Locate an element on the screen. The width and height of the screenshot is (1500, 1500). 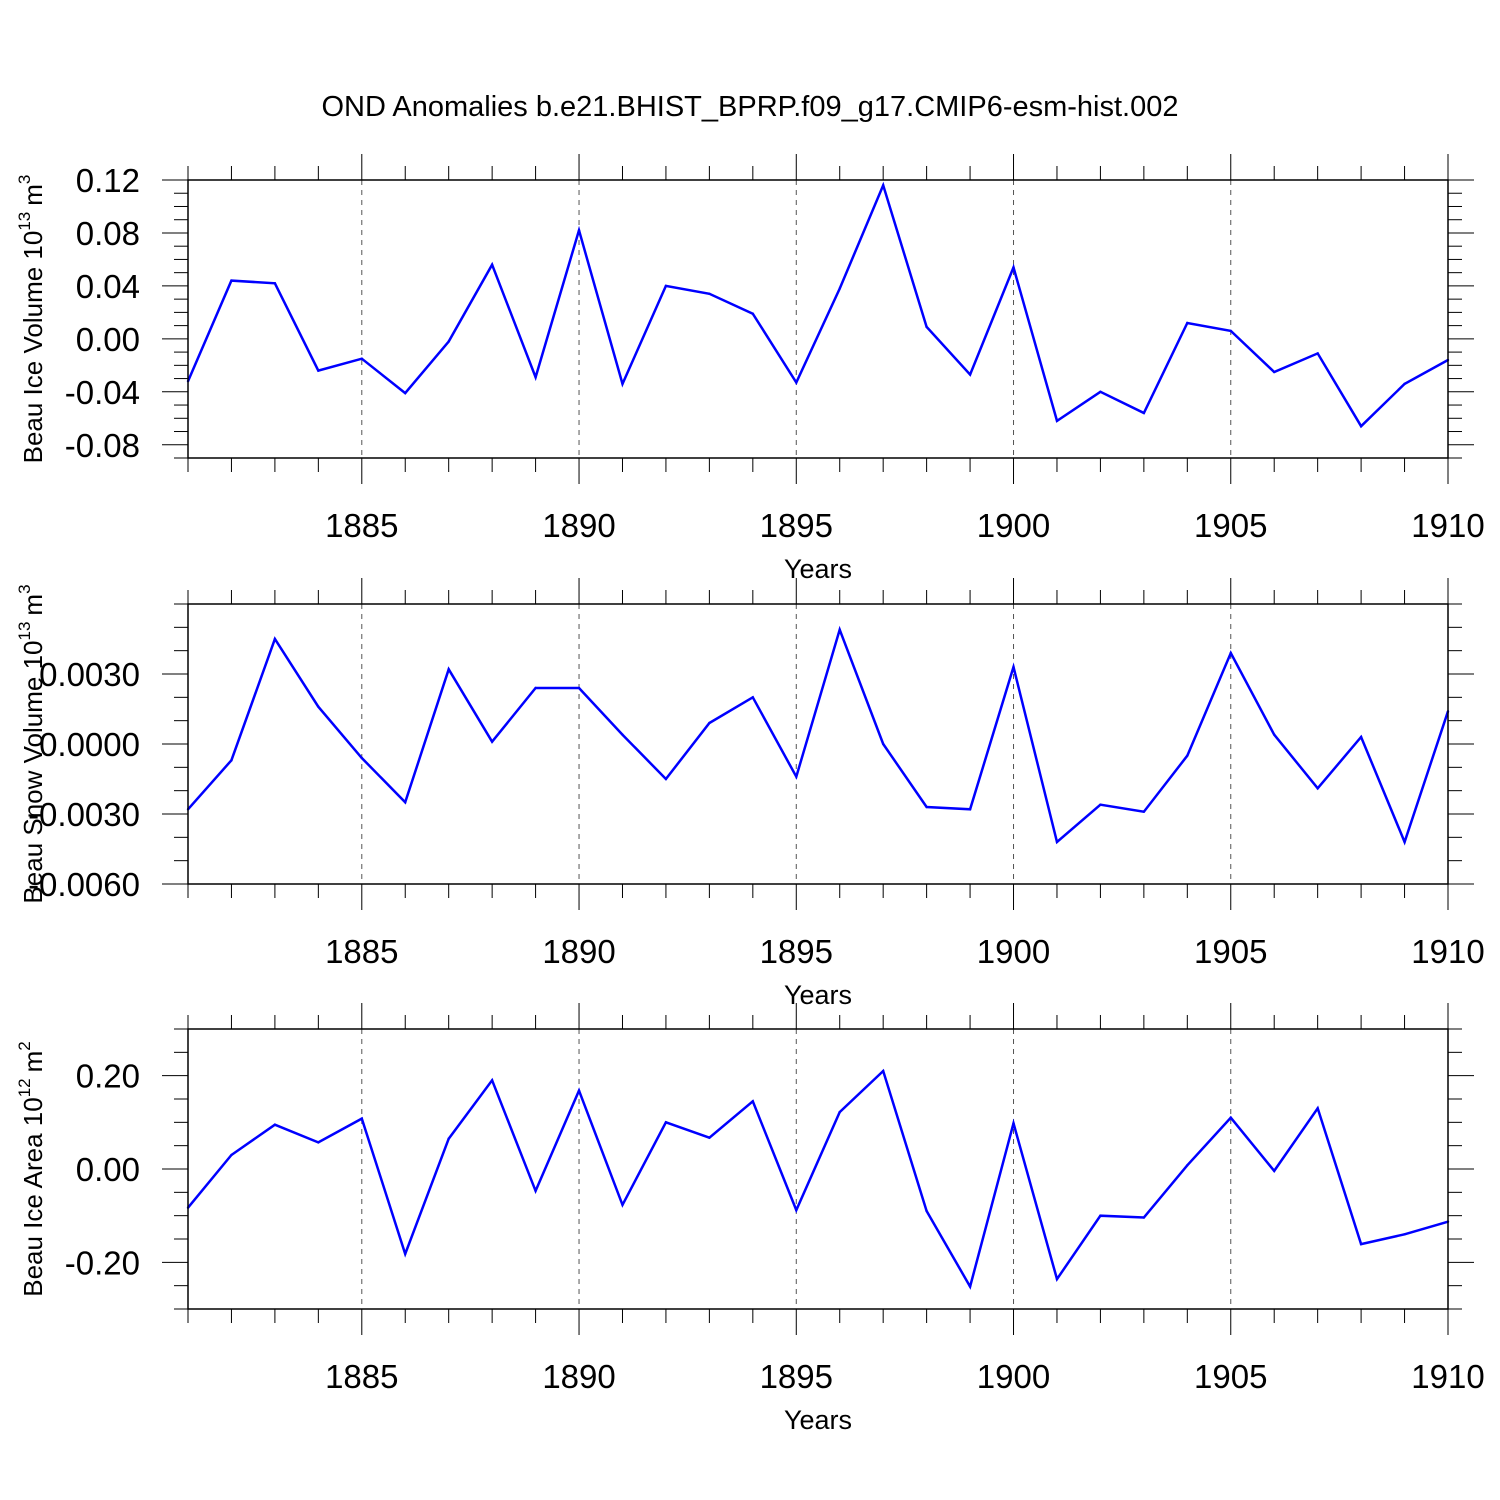
y-tick-label: 0.04 is located at coordinates (108, 286).